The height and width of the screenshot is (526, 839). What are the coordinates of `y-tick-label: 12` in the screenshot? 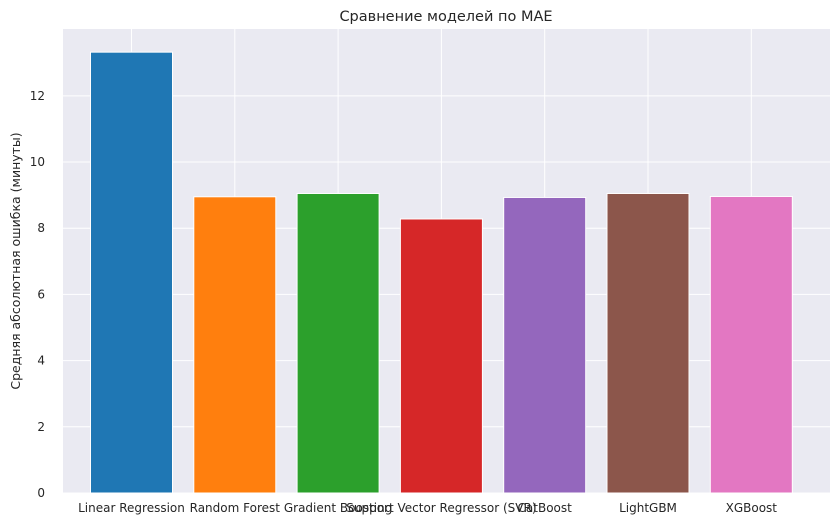 It's located at (37, 96).